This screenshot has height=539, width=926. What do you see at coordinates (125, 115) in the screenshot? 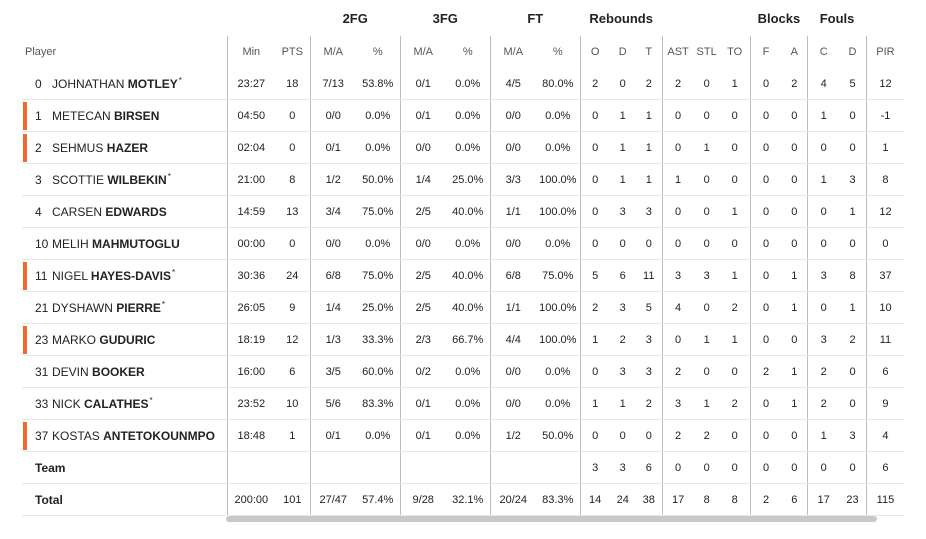
I see `player-cell: 1 METECAN BIRSEN` at bounding box center [125, 115].